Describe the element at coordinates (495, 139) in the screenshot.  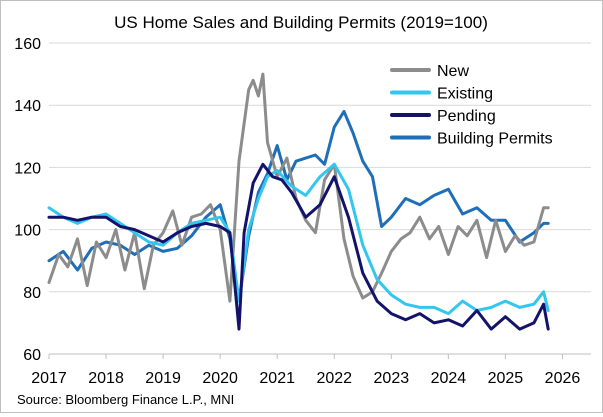
I see `legend-label-building-permits: Building Permits` at that location.